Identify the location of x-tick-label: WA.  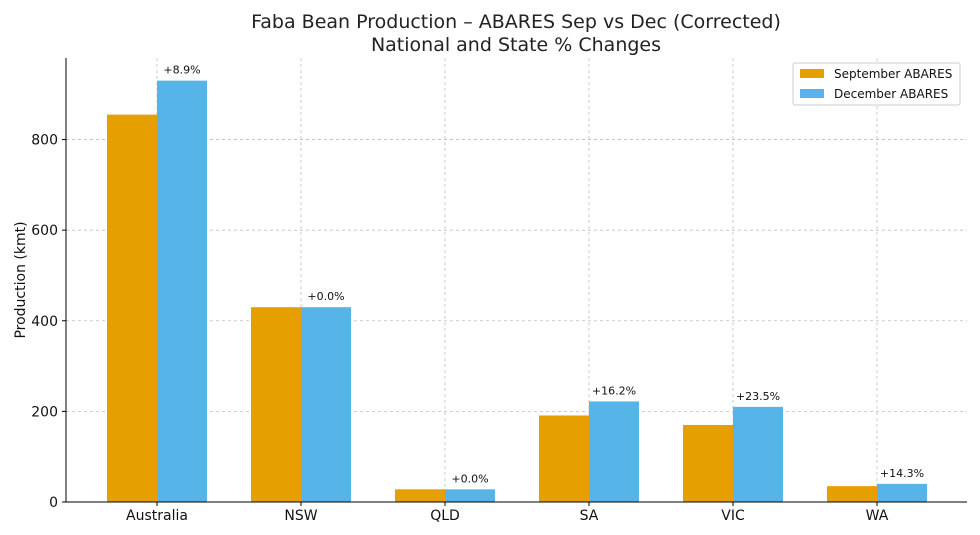
(877, 516).